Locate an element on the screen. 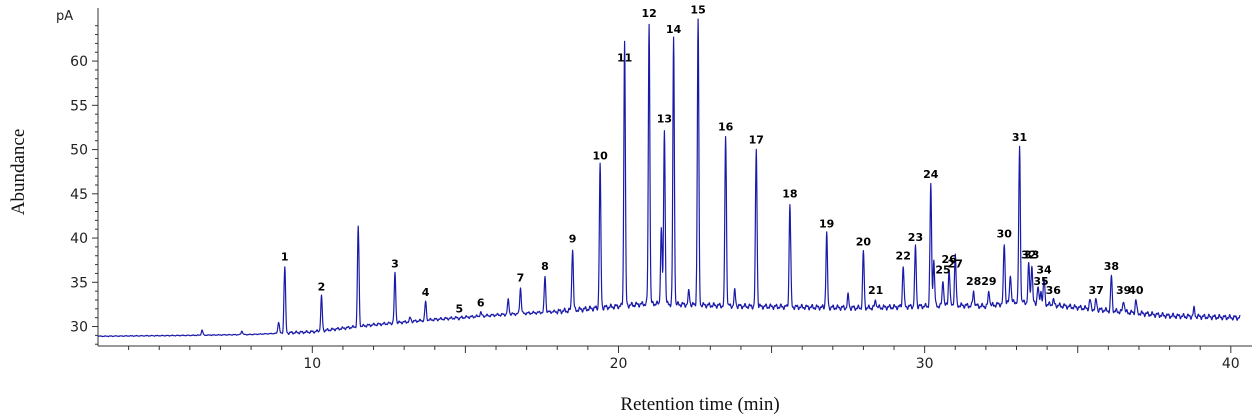 The width and height of the screenshot is (1260, 420). x-tick-label: 30 is located at coordinates (925, 364).